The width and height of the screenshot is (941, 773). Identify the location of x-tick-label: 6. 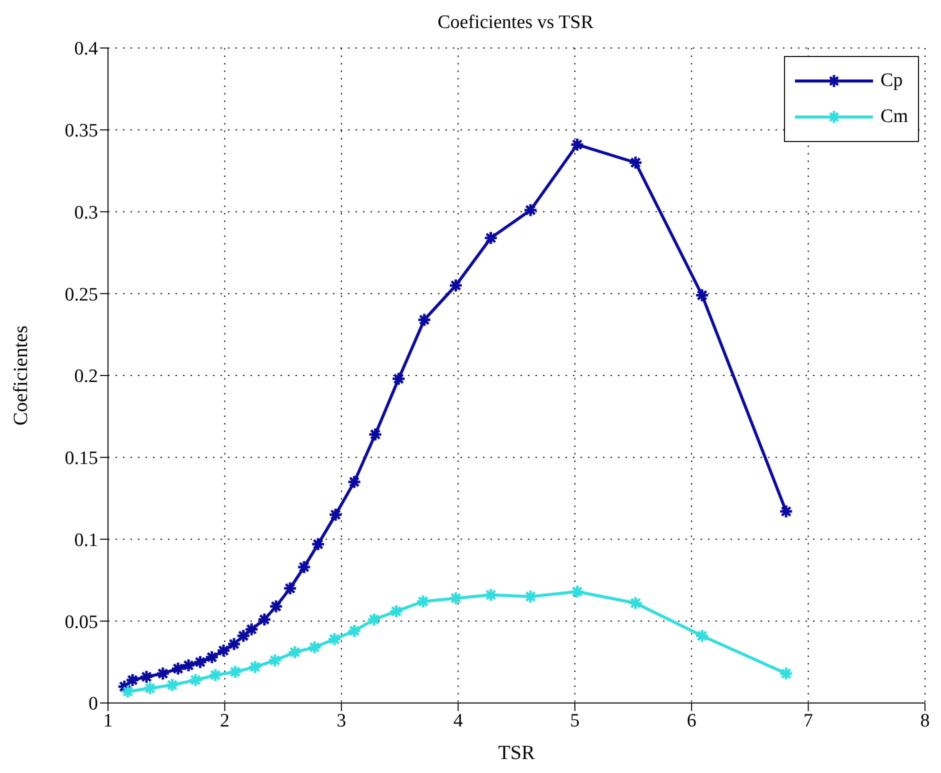
(691, 721).